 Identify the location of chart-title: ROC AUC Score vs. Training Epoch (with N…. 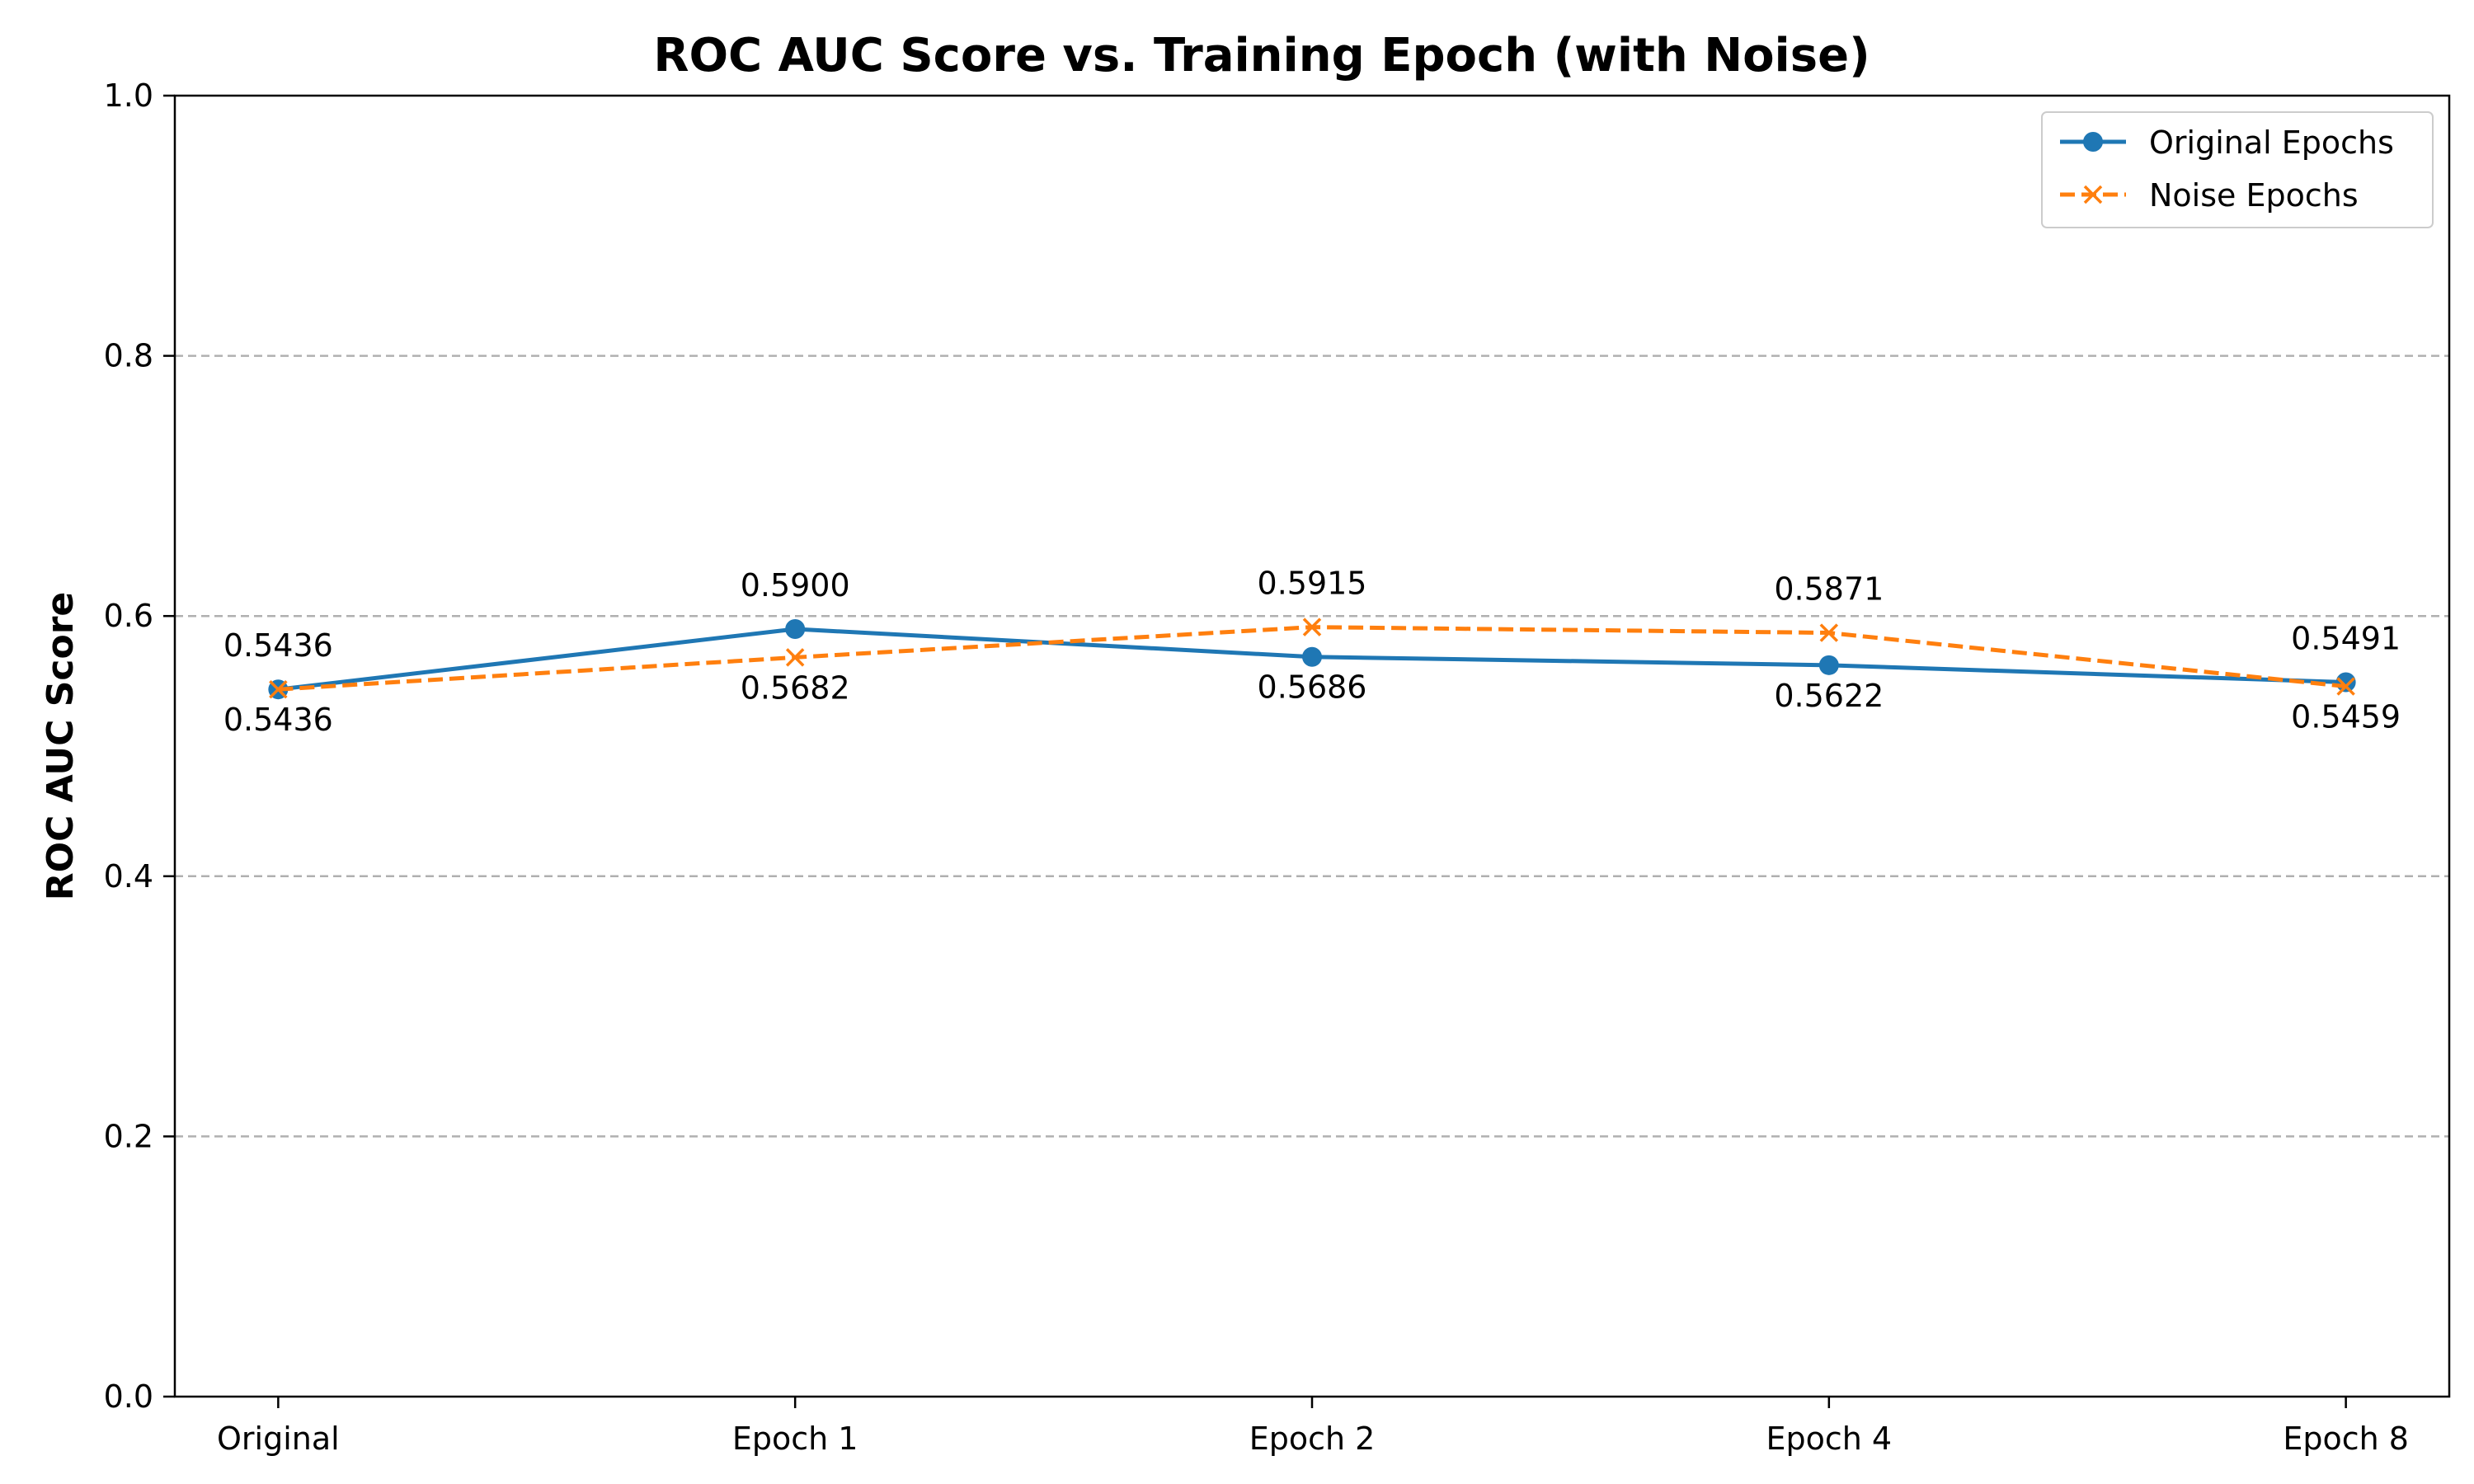
(1261, 55).